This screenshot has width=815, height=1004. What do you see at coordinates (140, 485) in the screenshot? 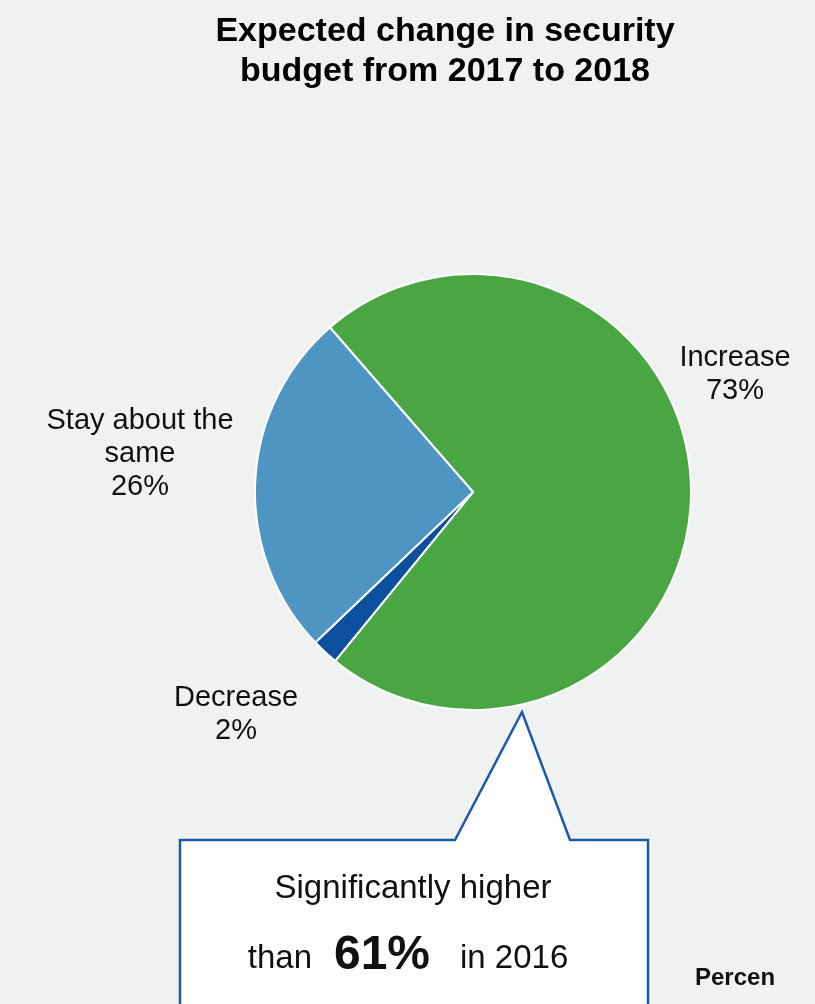
I see `data-label: 26%` at bounding box center [140, 485].